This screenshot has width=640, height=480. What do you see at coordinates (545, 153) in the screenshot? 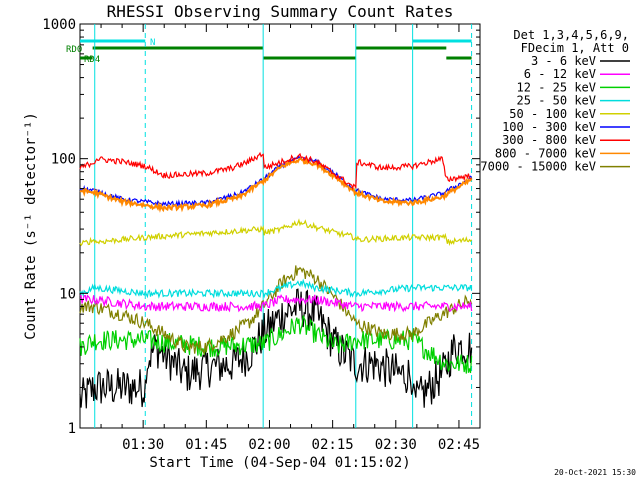
I see `legend-entry-label: 800 - 7000 keV` at bounding box center [545, 153].